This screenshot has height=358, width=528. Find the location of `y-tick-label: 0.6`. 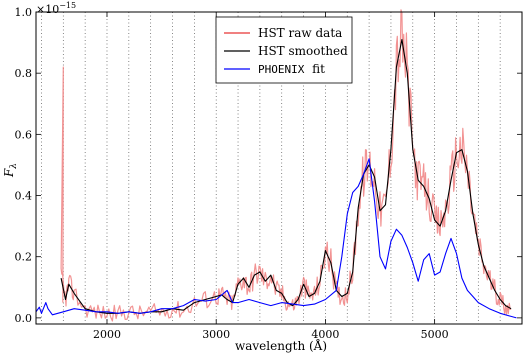

y-tick-label: 0.6 is located at coordinates (24, 134).